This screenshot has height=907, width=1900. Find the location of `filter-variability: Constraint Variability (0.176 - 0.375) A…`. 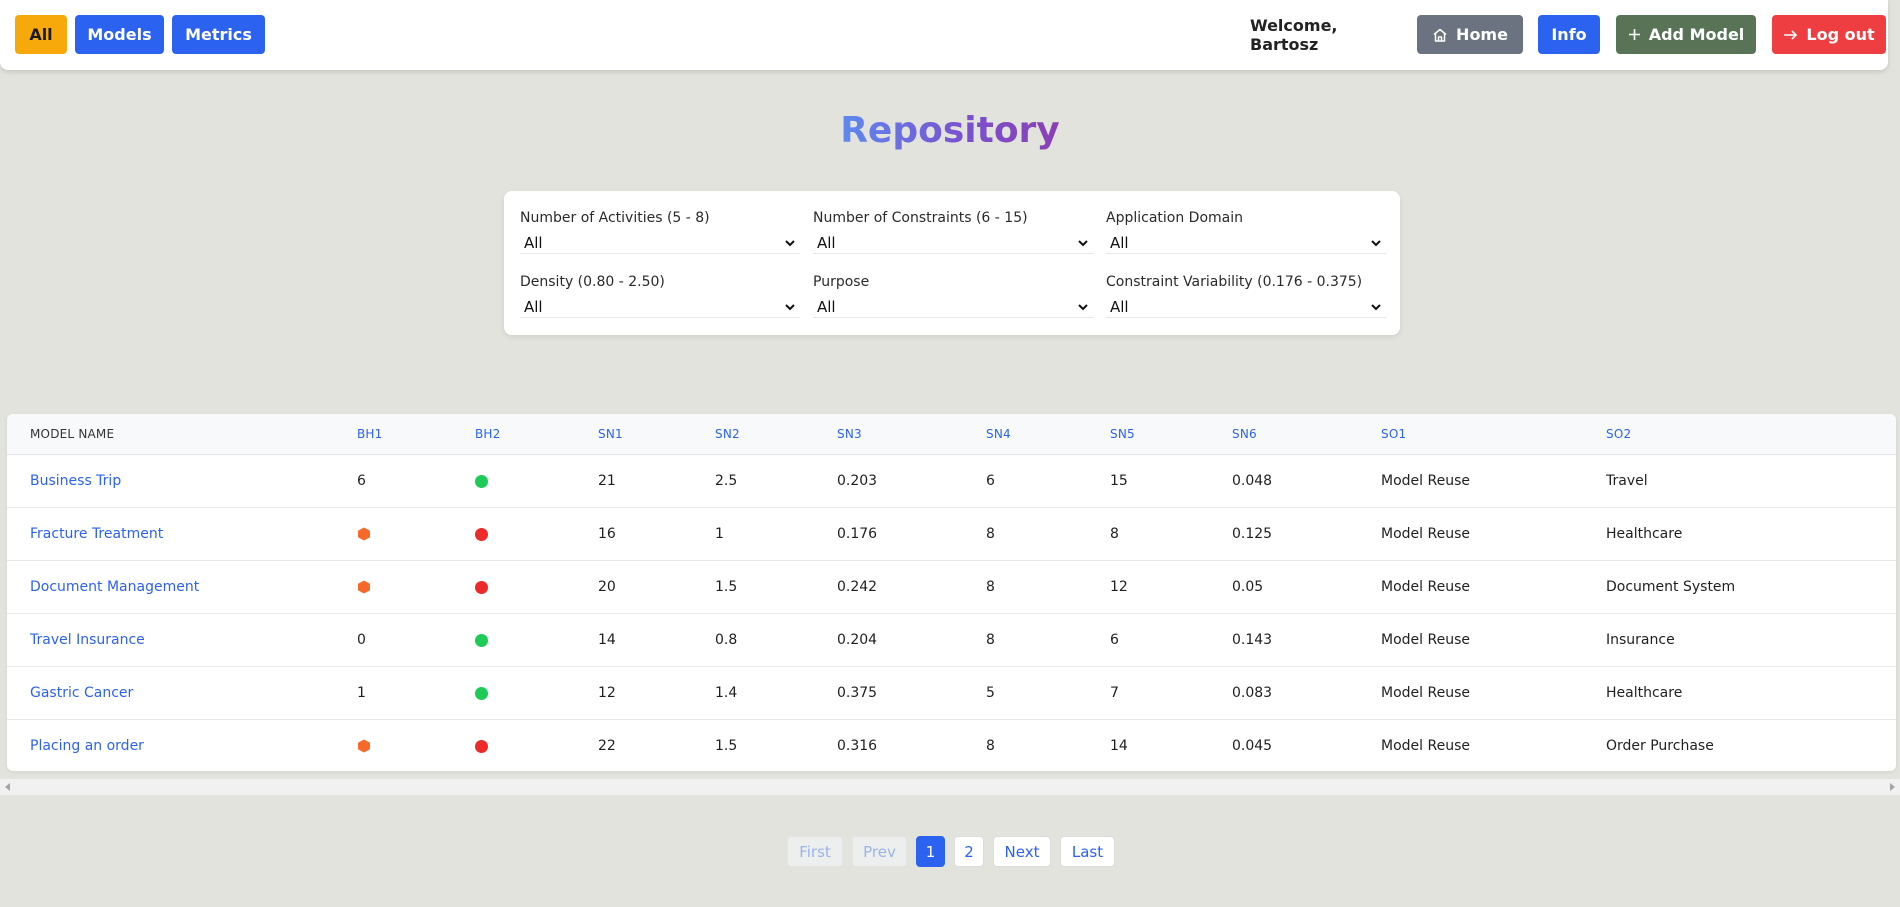

filter-variability: Constraint Variability (0.176 - 0.375) A… is located at coordinates (1246, 295).